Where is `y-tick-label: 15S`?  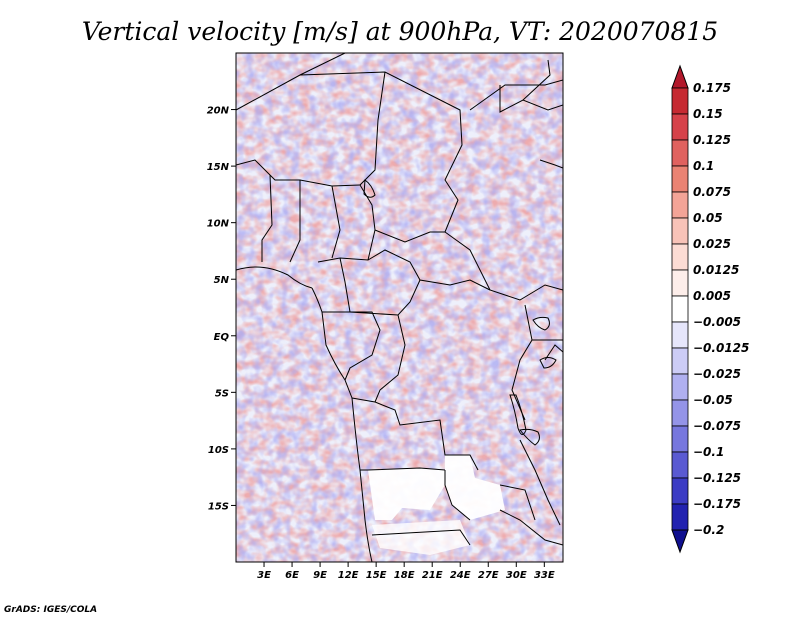 y-tick-label: 15S is located at coordinates (218, 506).